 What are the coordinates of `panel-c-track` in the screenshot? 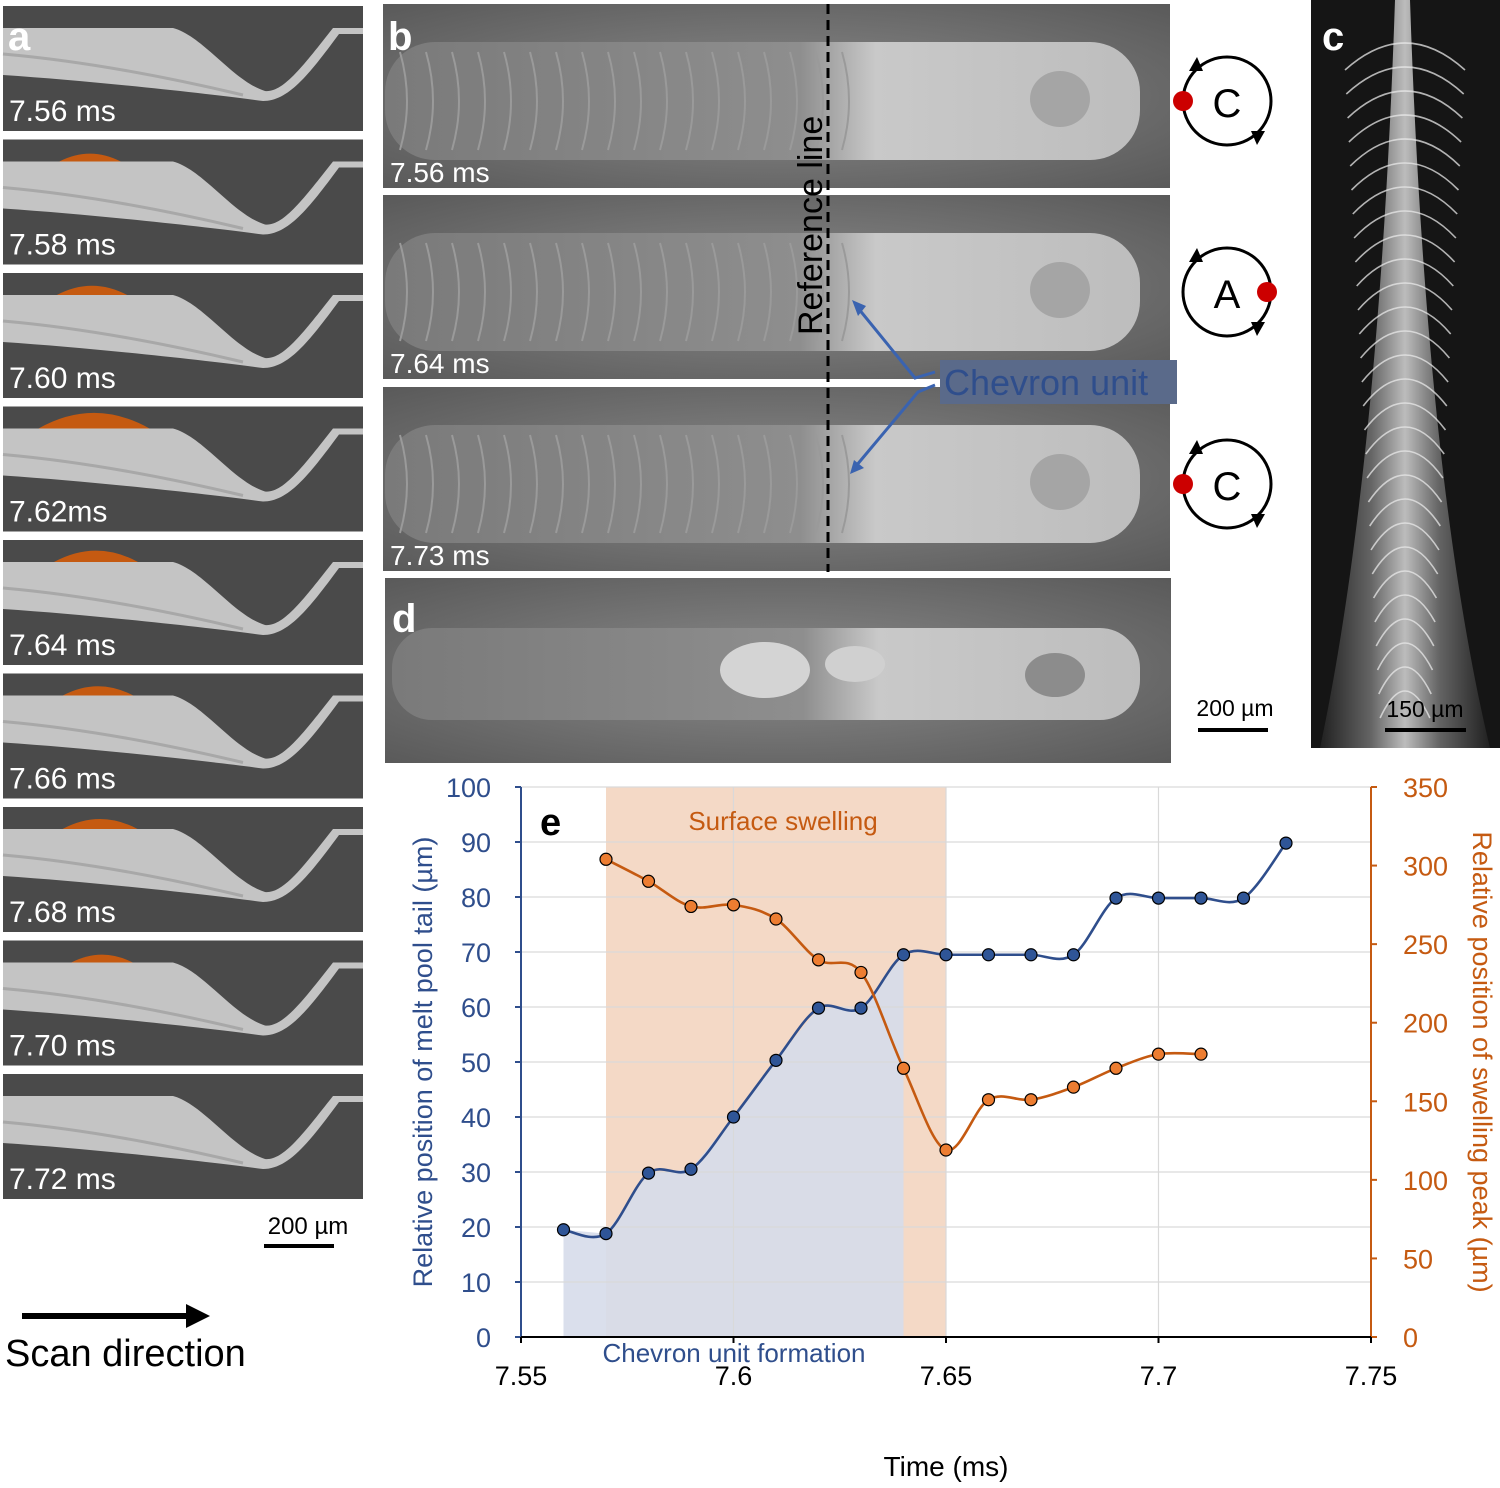 It's located at (1405, 374).